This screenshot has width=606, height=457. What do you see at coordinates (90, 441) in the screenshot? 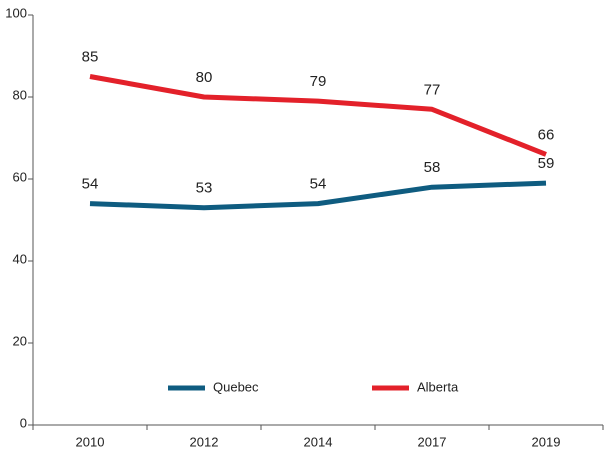
I see `x-tick-label: 2010` at bounding box center [90, 441].